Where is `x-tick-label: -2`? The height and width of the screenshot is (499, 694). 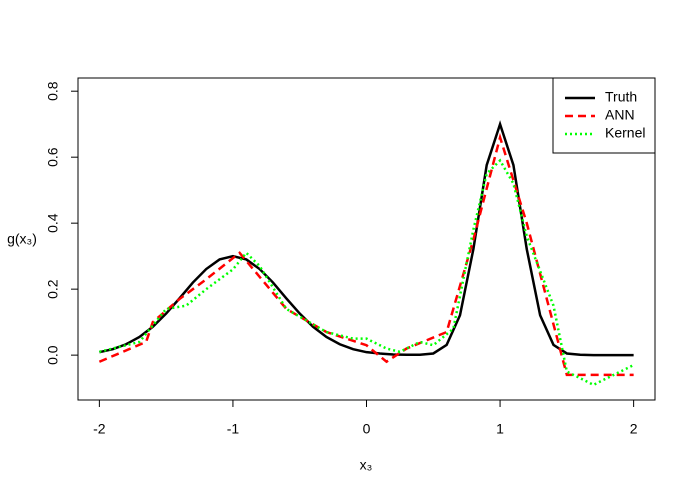
x-tick-label: -2 is located at coordinates (99, 429).